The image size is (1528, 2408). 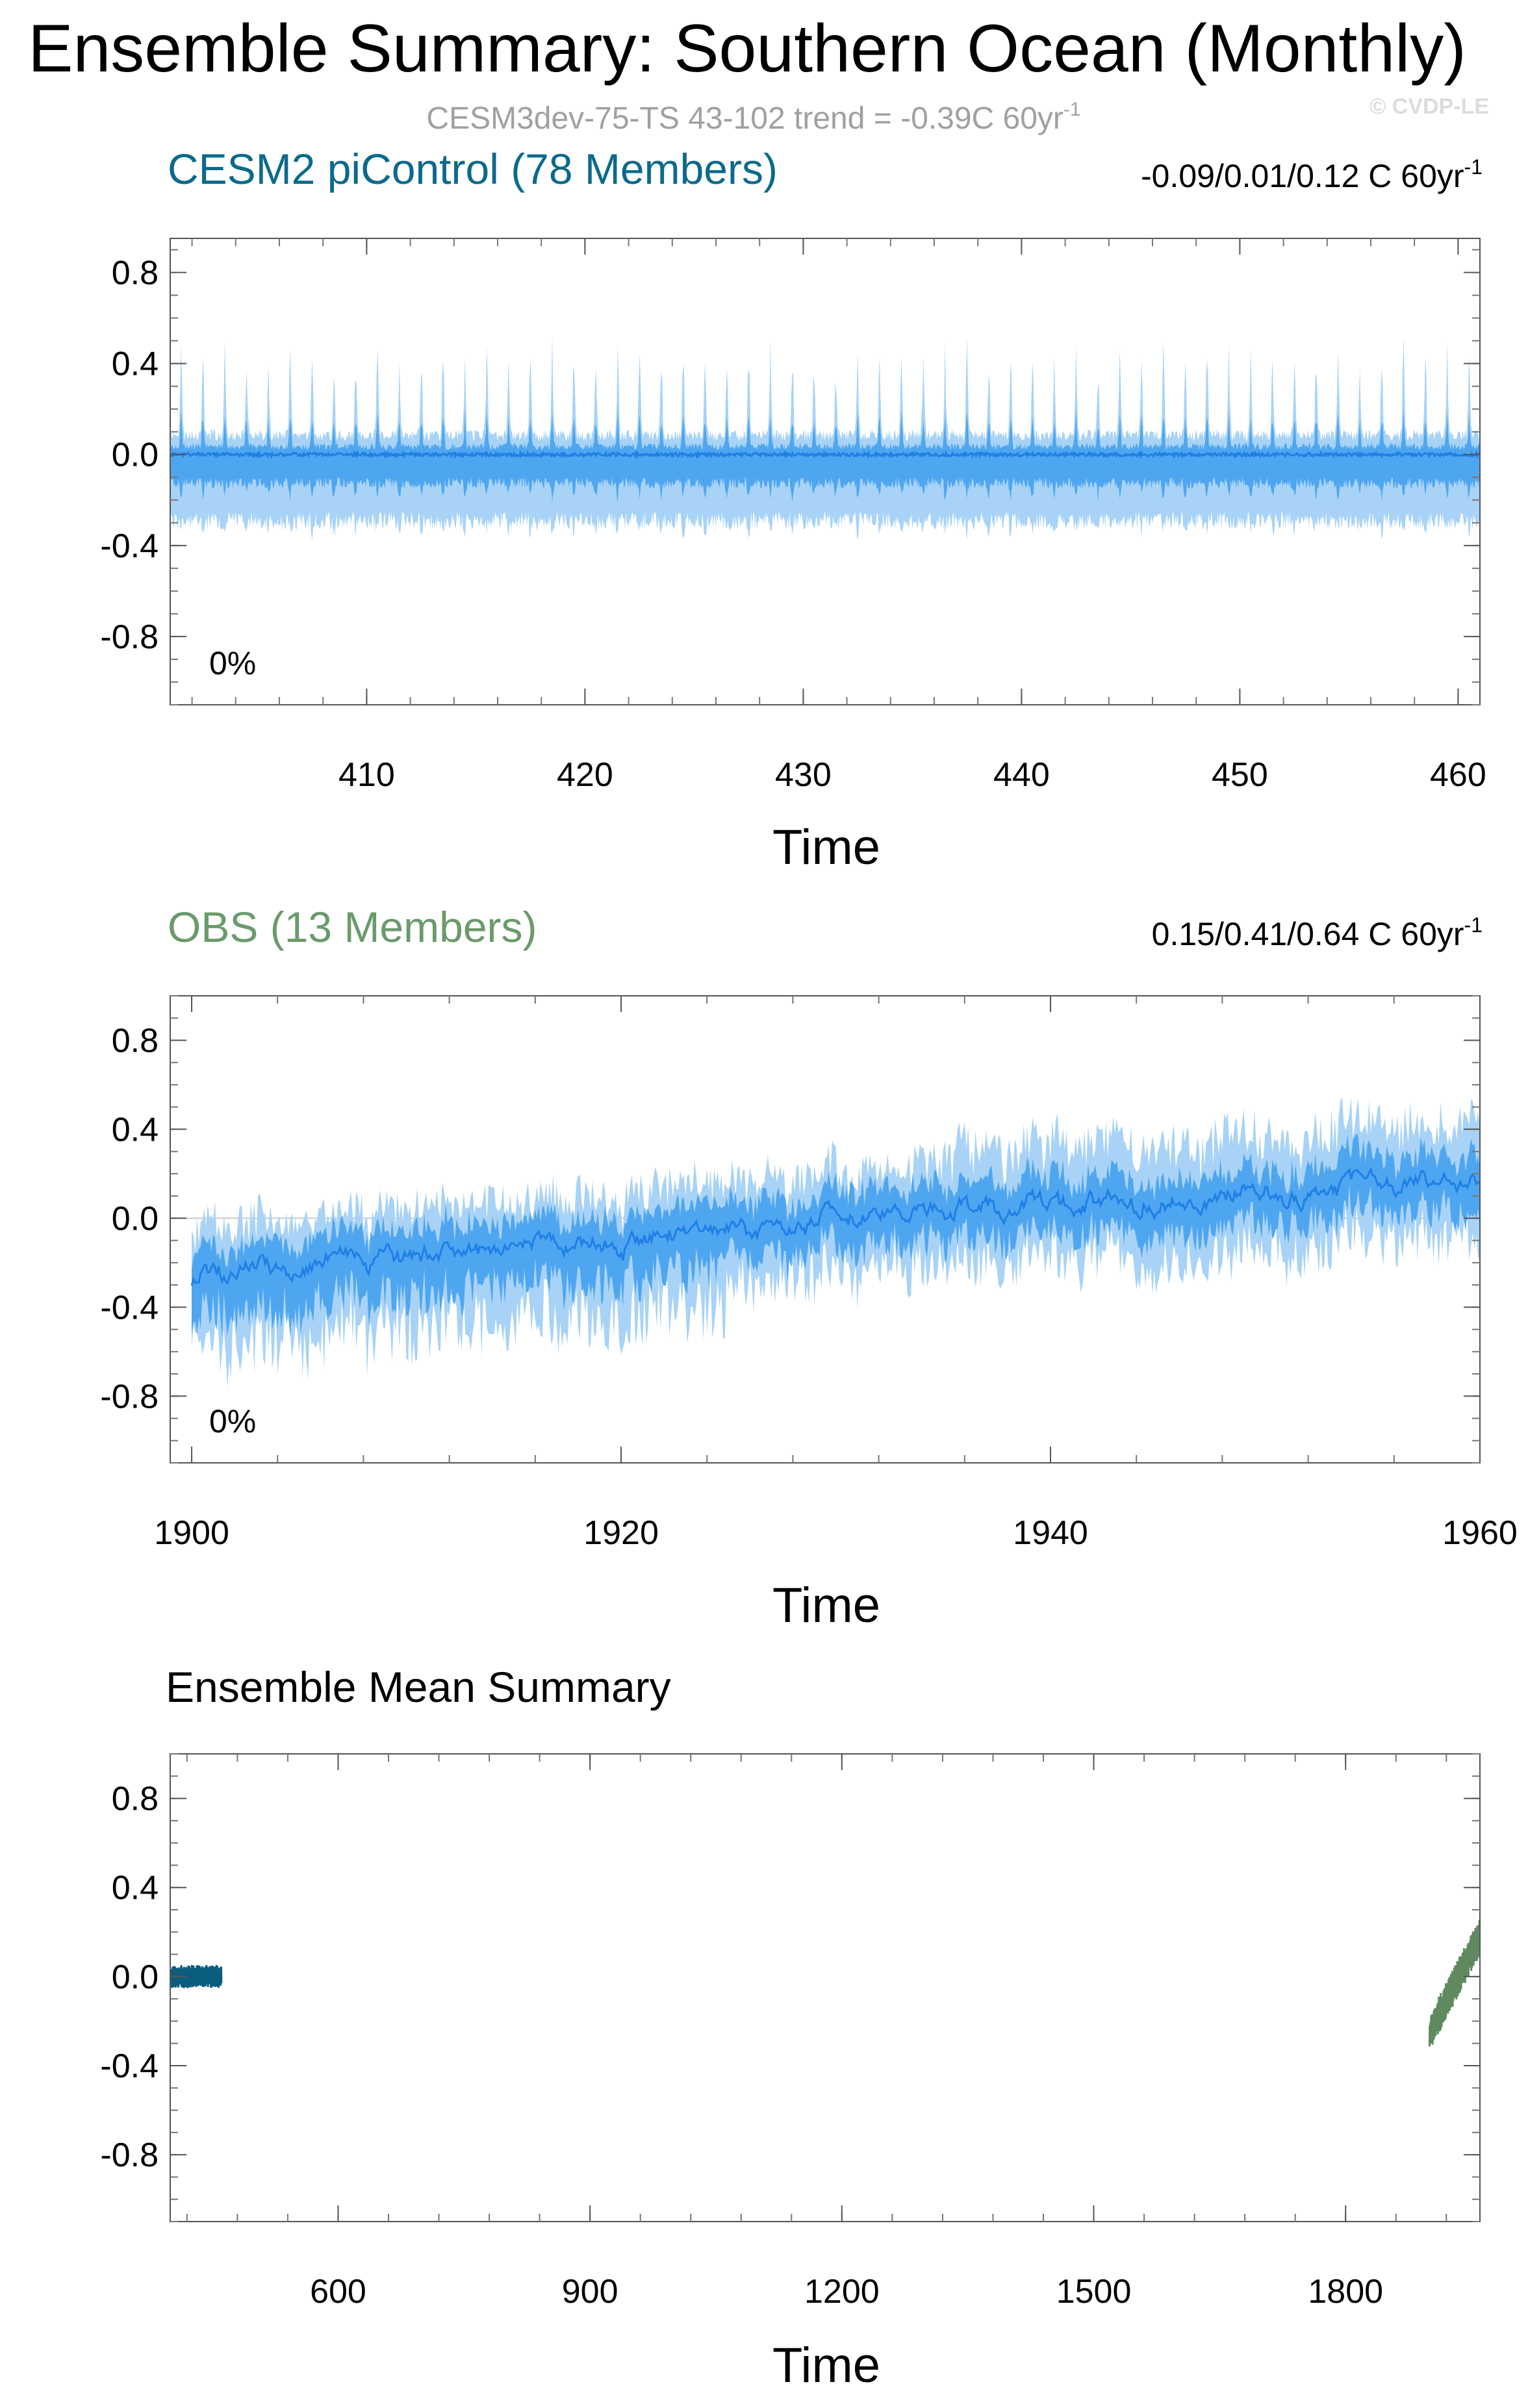 What do you see at coordinates (842, 2292) in the screenshot?
I see `x-tick-label: 1200` at bounding box center [842, 2292].